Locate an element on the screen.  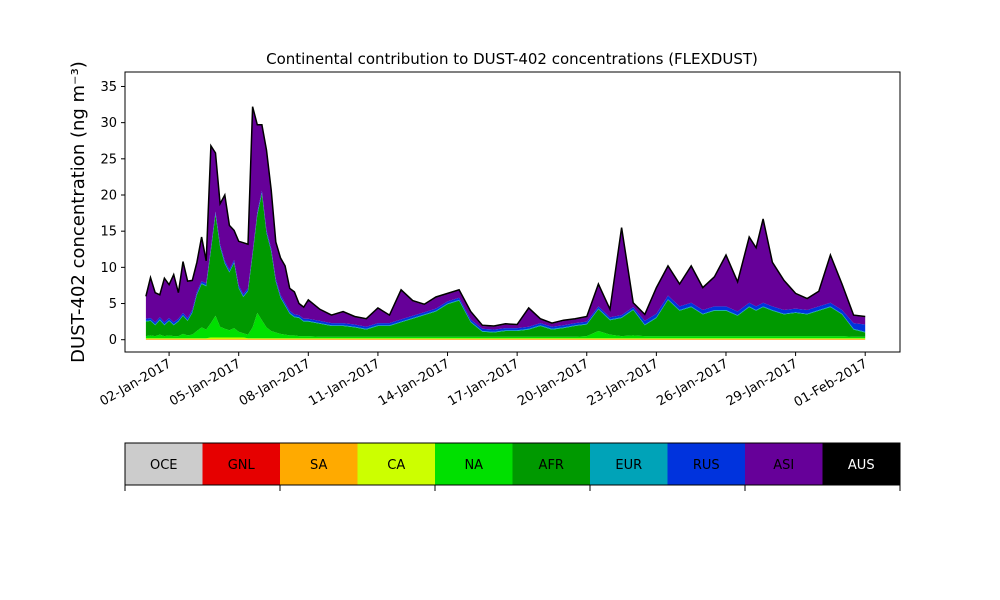
legend-swatch-aus is located at coordinates (861, 464).